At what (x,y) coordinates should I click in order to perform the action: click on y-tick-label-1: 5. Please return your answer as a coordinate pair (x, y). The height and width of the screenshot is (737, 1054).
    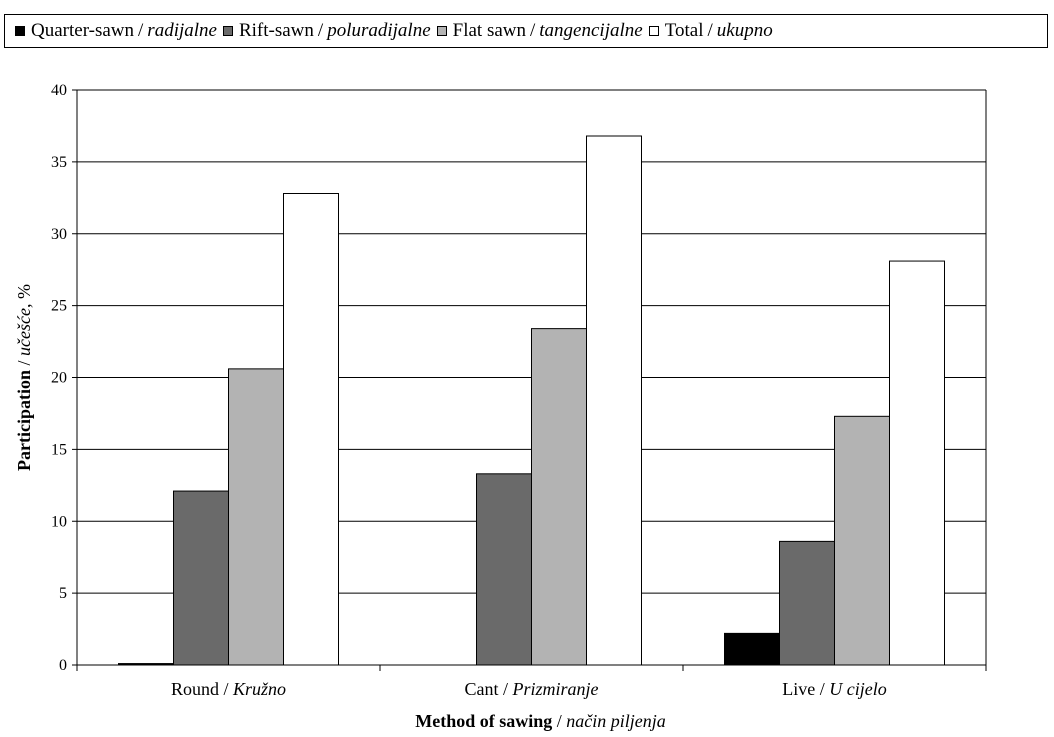
    Looking at the image, I should click on (63, 593).